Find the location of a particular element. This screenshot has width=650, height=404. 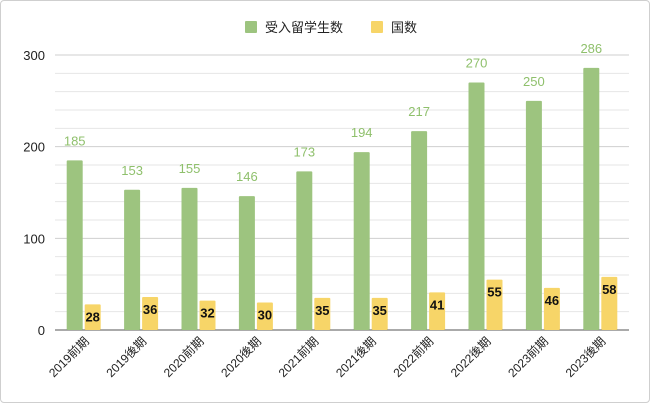

data-label-students: 153 is located at coordinates (132, 170).